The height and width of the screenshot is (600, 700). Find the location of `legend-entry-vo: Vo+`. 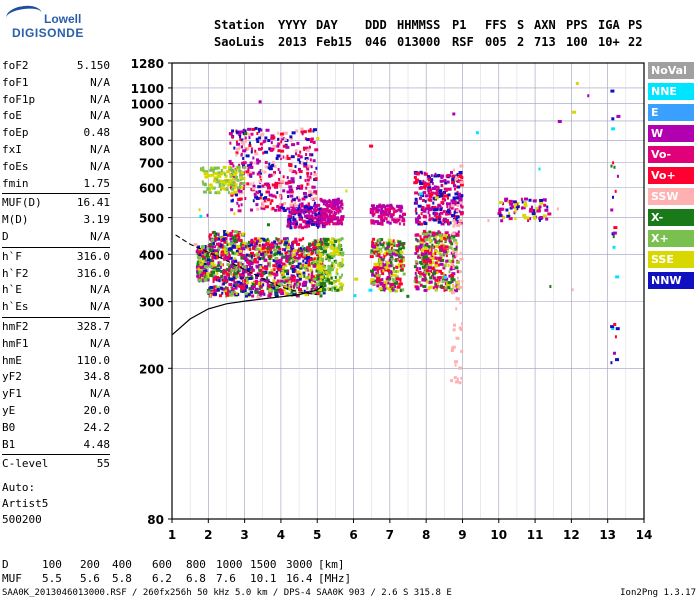

legend-entry-vo: Vo+ is located at coordinates (671, 175).